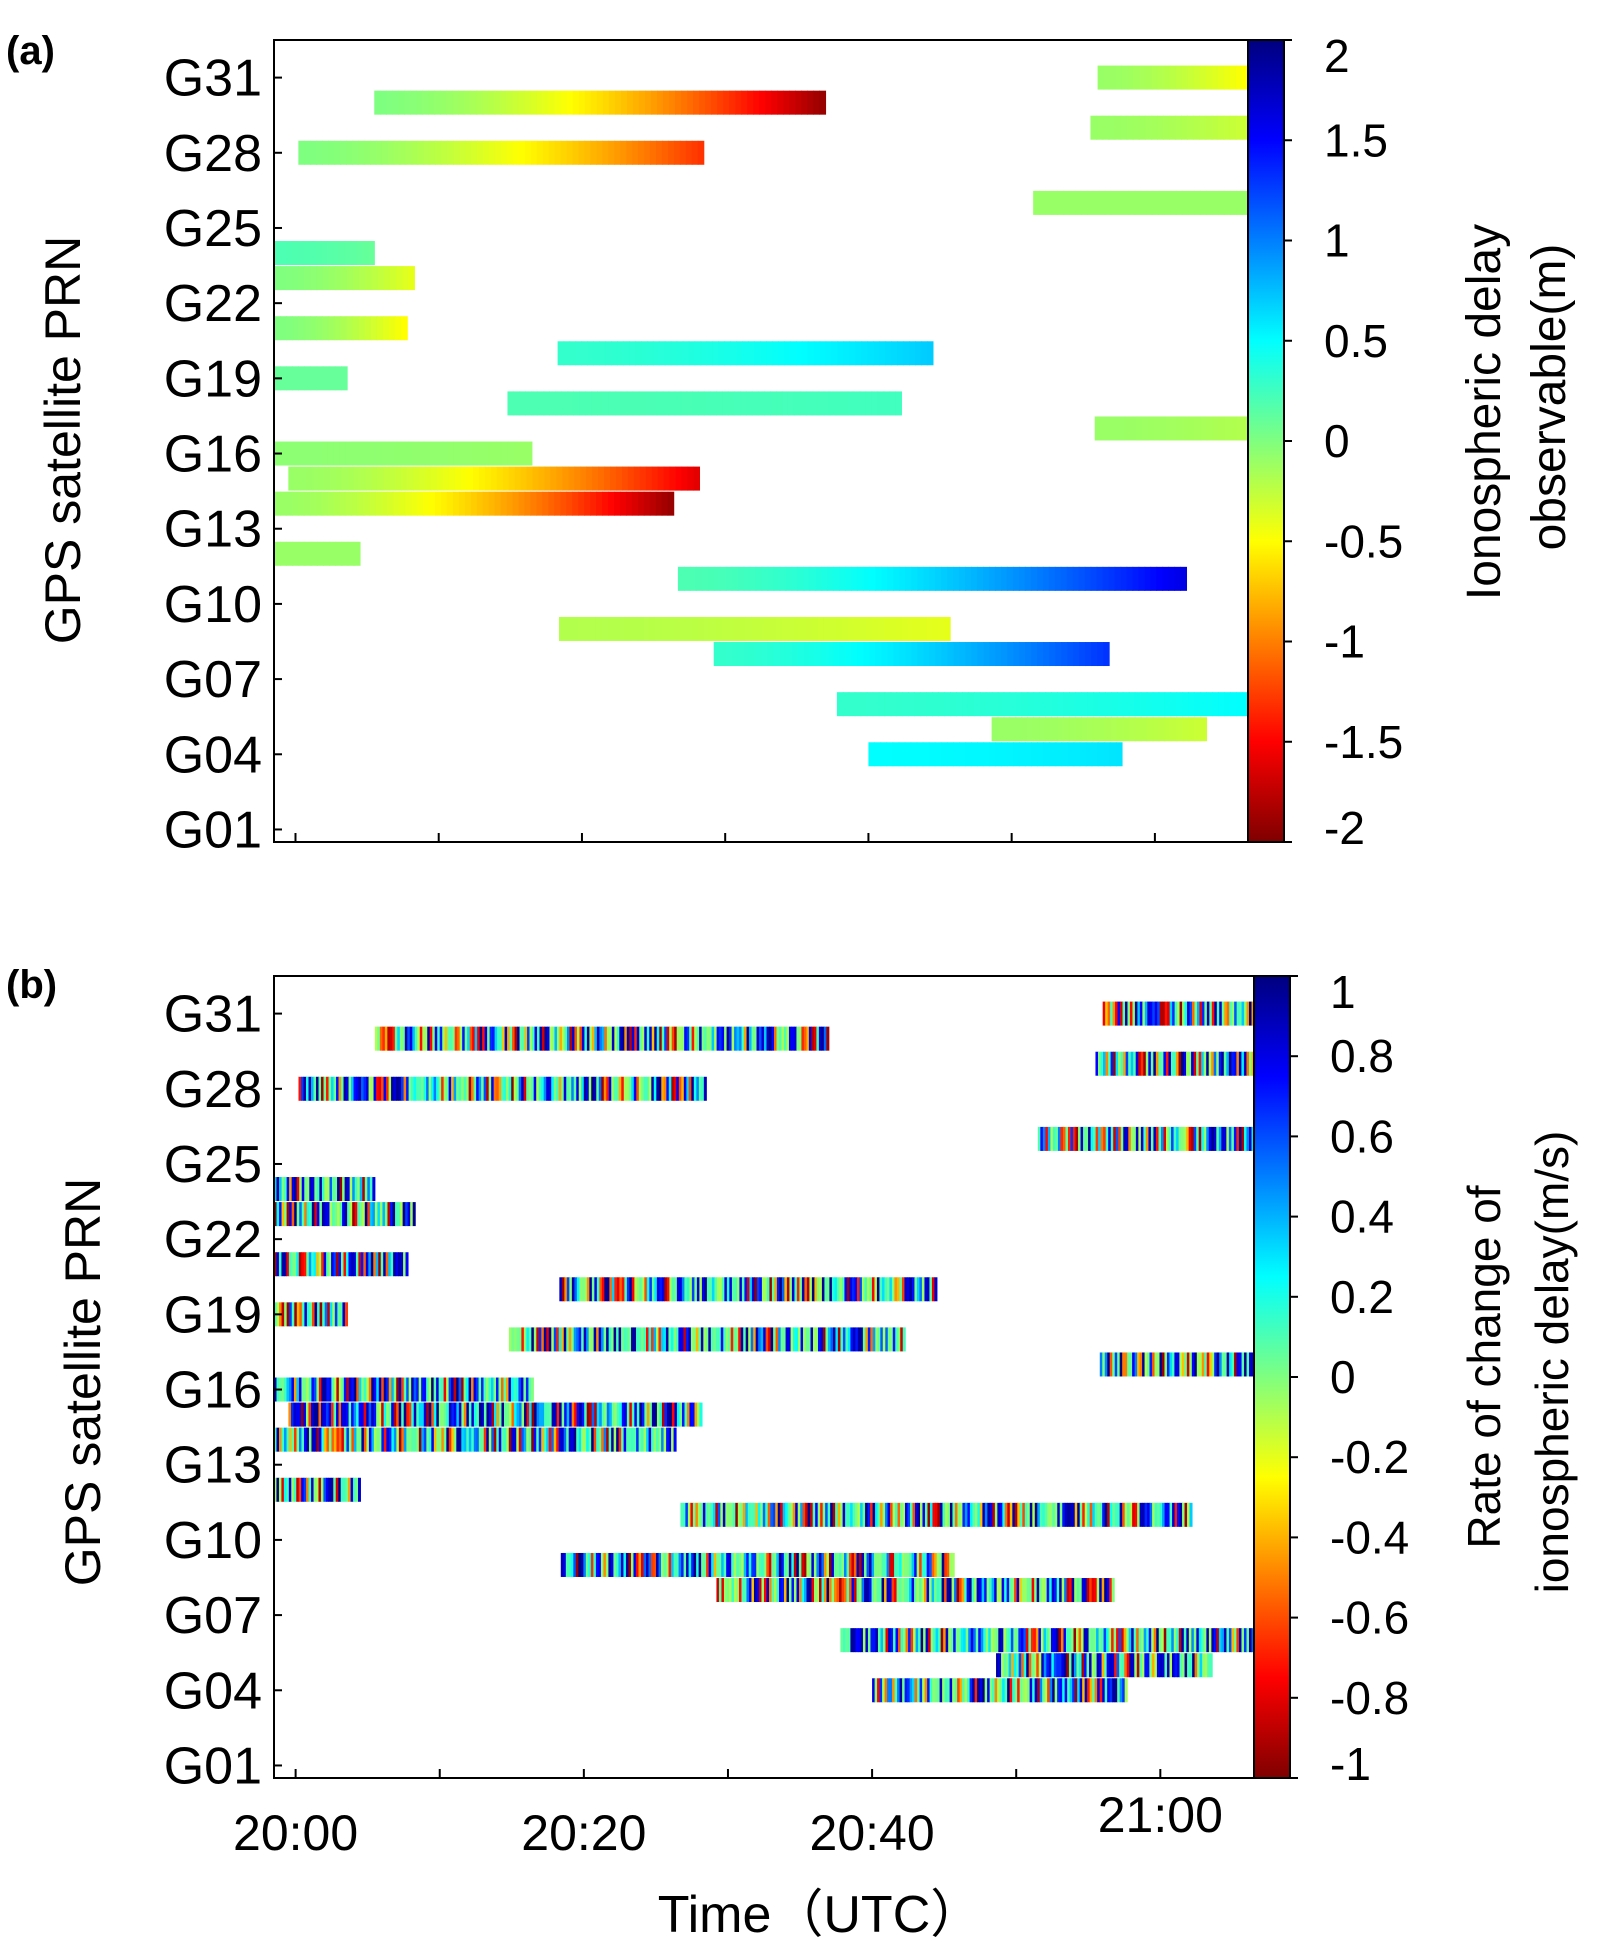 The image size is (1600, 1948). I want to click on panel-a-colorbar-label-line1: Ionospheric delay, so click(1484, 412).